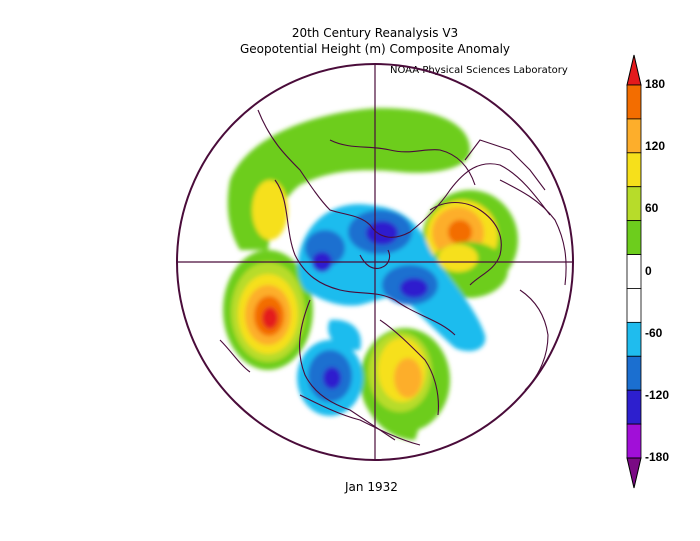 The height and width of the screenshot is (541, 700). What do you see at coordinates (655, 146) in the screenshot?
I see `colorbar-label: 120` at bounding box center [655, 146].